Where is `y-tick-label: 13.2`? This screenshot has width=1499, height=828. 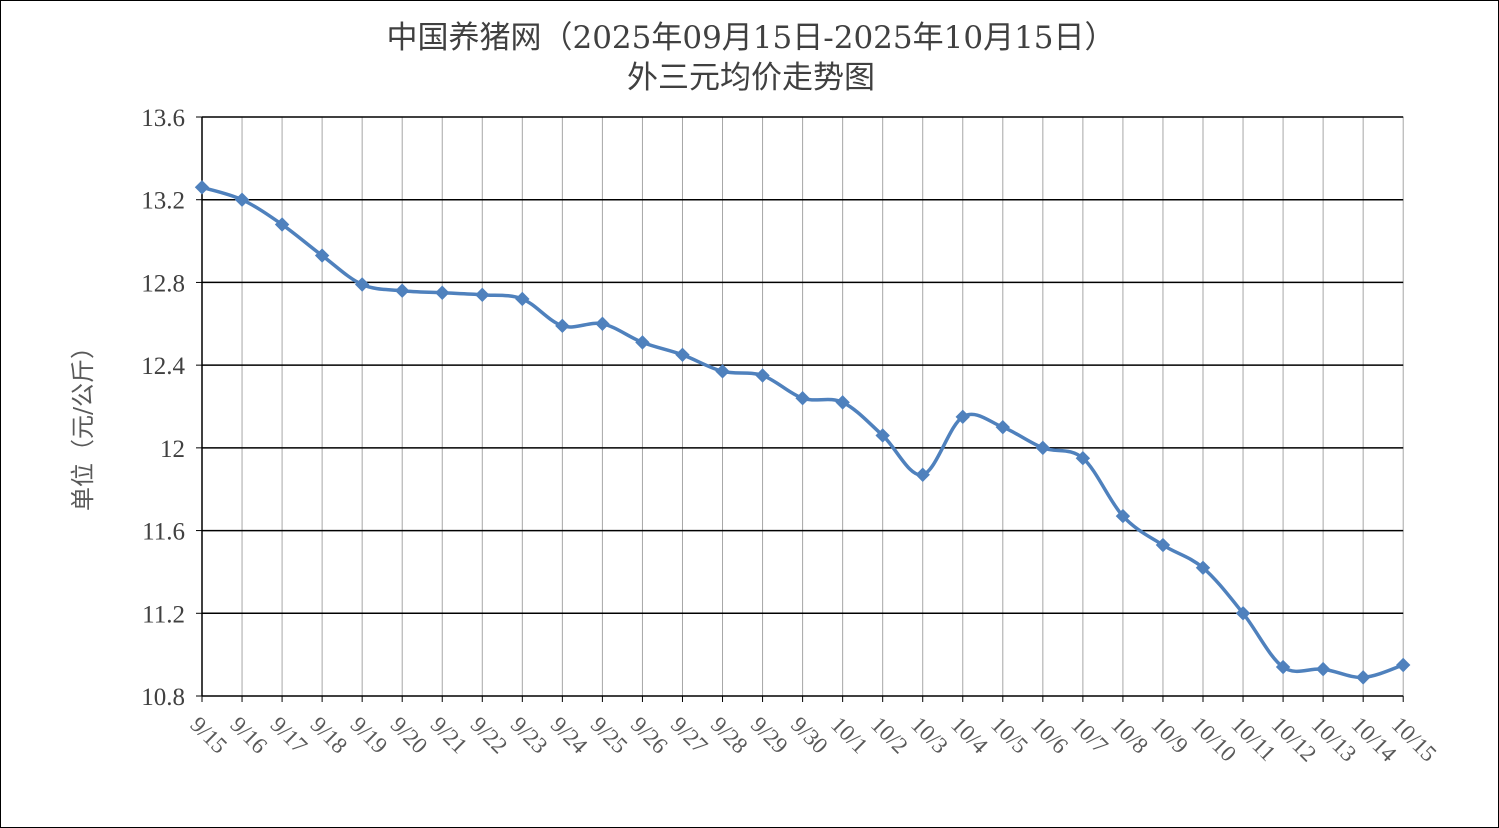
y-tick-label: 13.2 is located at coordinates (163, 201).